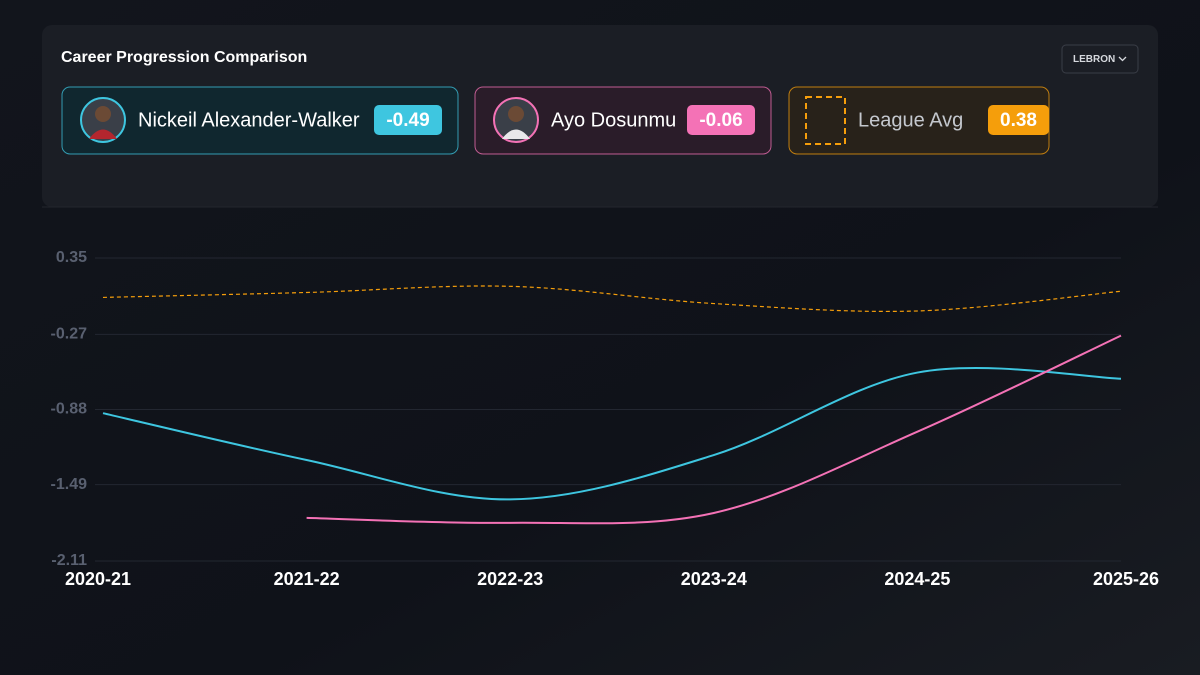 The image size is (1200, 675). I want to click on legend-name: Ayo Dosunmu, so click(613, 120).